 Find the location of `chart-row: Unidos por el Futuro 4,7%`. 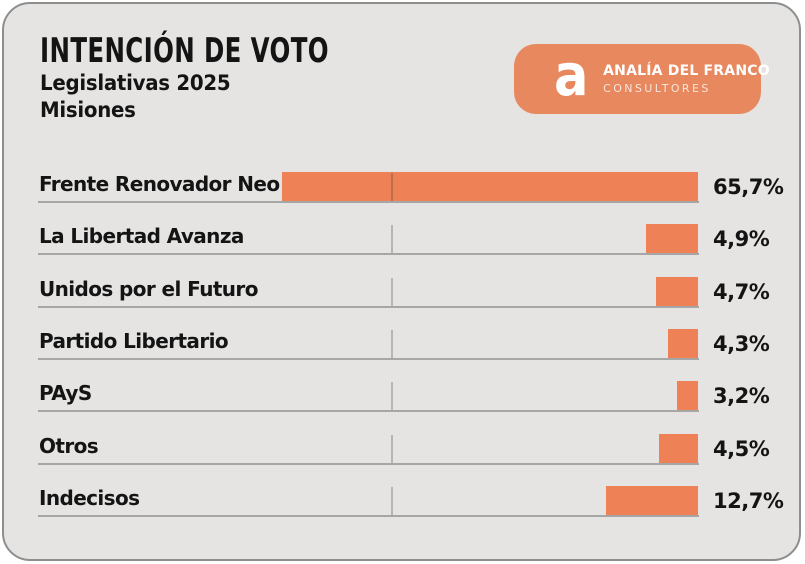

chart-row: Unidos por el Futuro 4,7% is located at coordinates (416, 292).